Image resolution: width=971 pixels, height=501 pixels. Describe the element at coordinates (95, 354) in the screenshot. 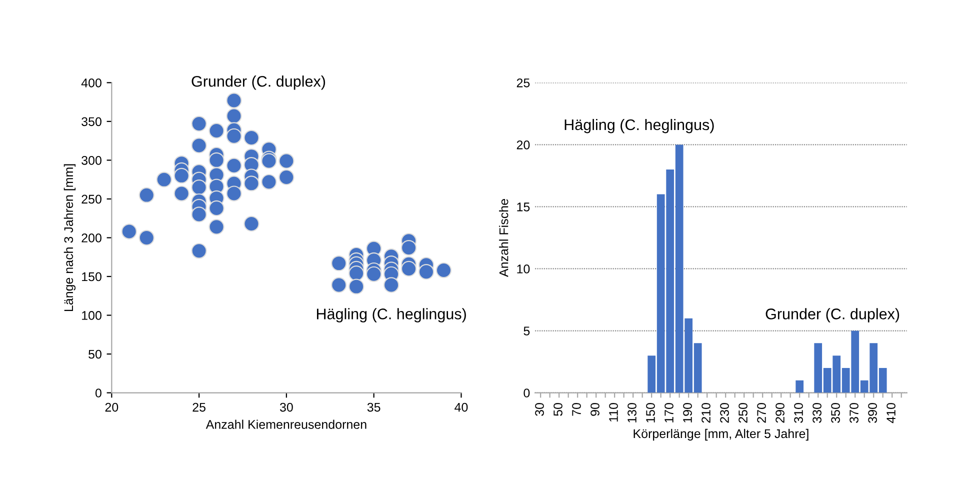

I see `y-tick-label: 50` at that location.